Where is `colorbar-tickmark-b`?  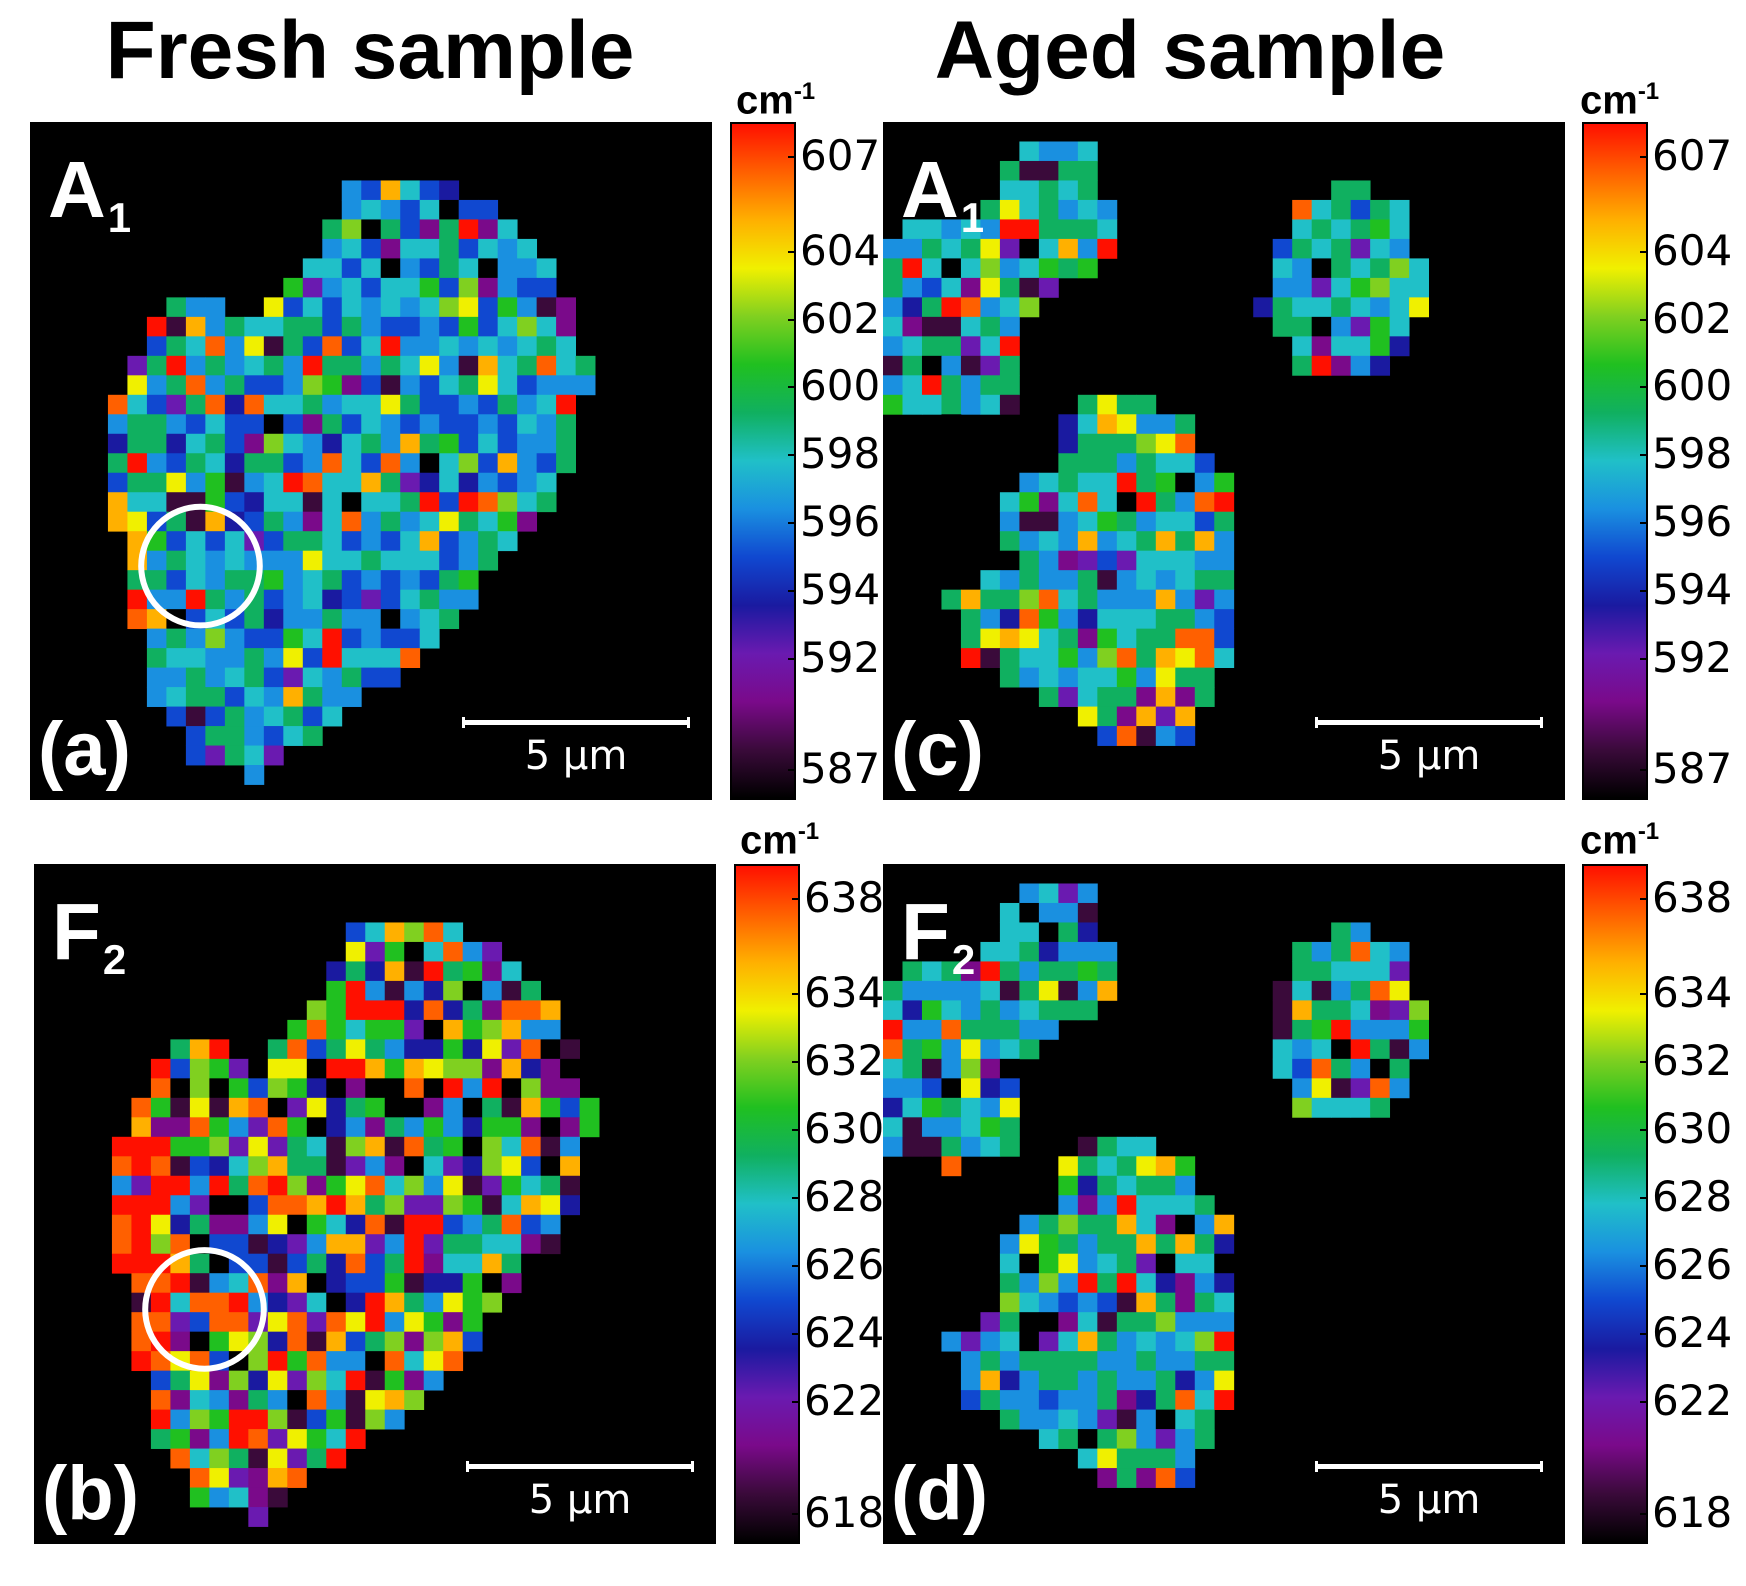 colorbar-tickmark-b is located at coordinates (796, 1198).